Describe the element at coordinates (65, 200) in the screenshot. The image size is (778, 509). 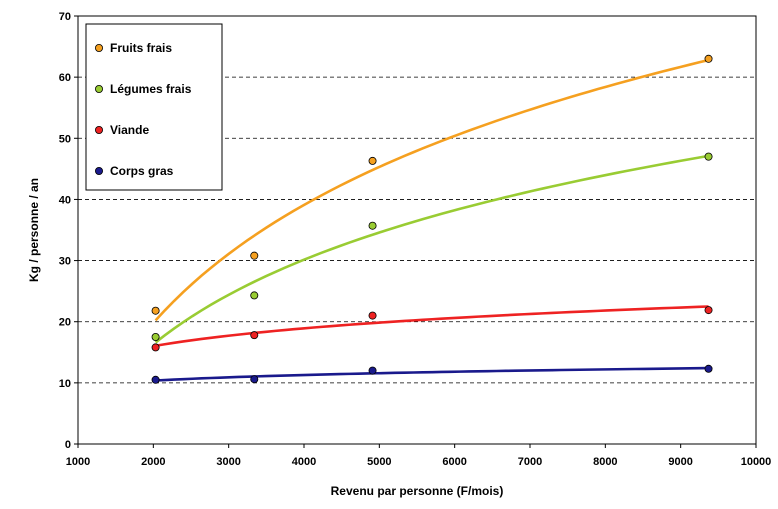
I see `y-tick-label: 40` at that location.